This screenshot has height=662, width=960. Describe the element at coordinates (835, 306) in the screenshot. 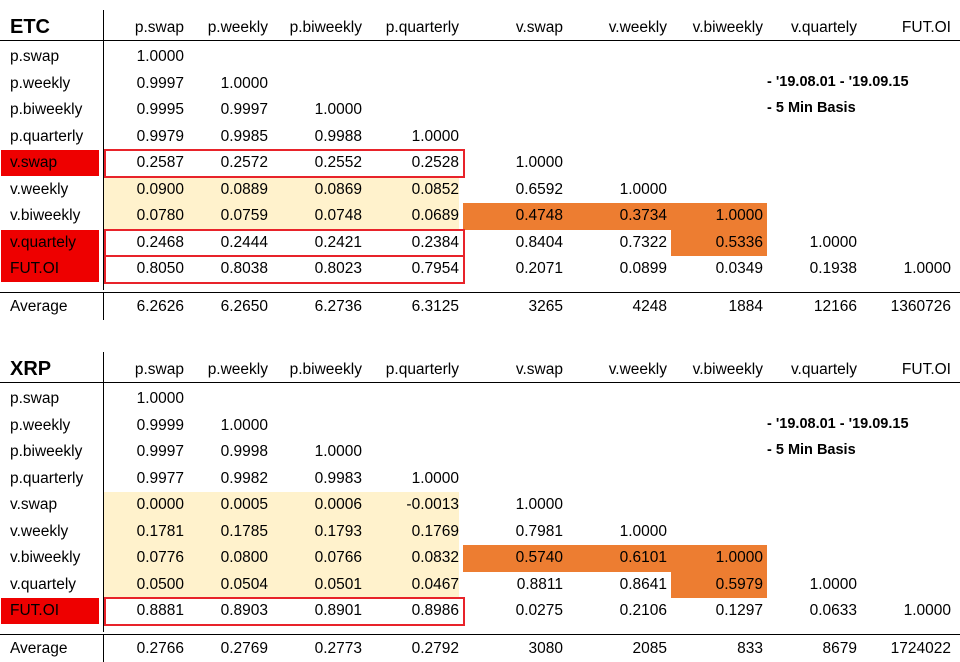

I see `average-value: 12166` at that location.